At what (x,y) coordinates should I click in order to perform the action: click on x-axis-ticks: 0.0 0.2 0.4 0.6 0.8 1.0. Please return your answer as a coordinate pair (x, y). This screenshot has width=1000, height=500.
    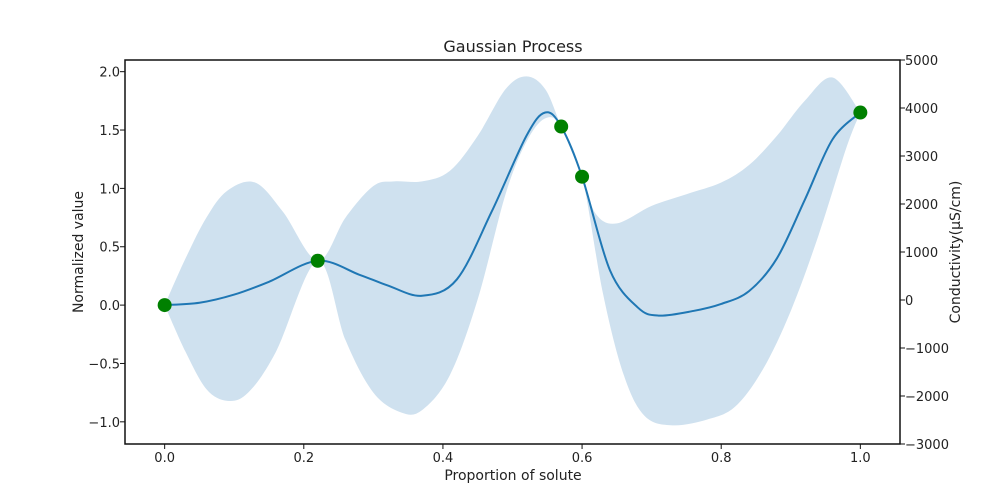
    Looking at the image, I should click on (512, 455).